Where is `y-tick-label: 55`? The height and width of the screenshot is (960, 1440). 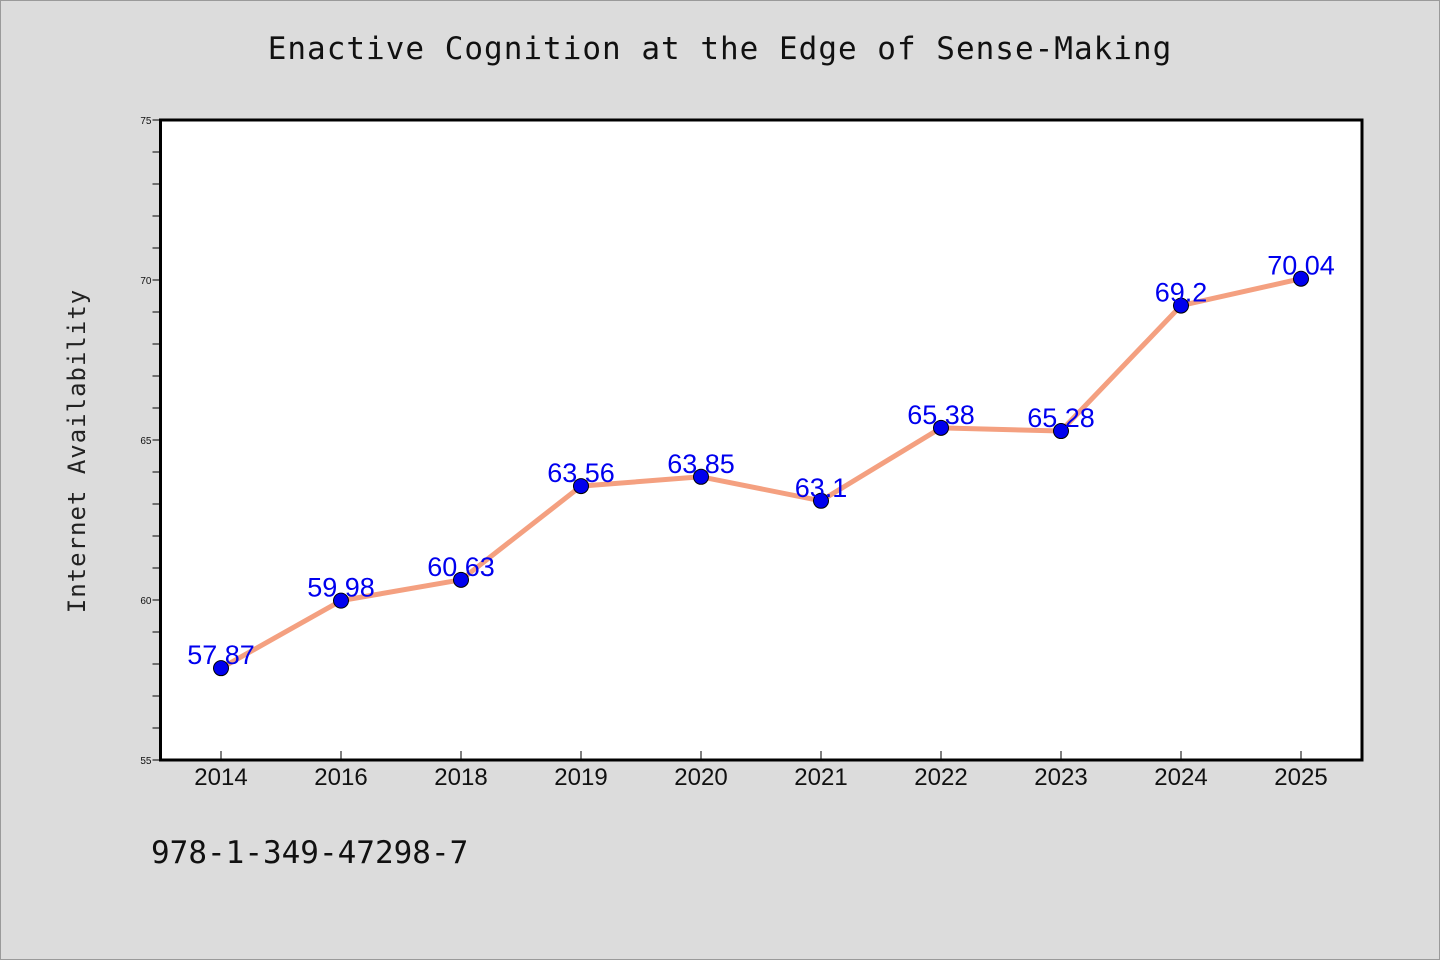 y-tick-label: 55 is located at coordinates (146, 761).